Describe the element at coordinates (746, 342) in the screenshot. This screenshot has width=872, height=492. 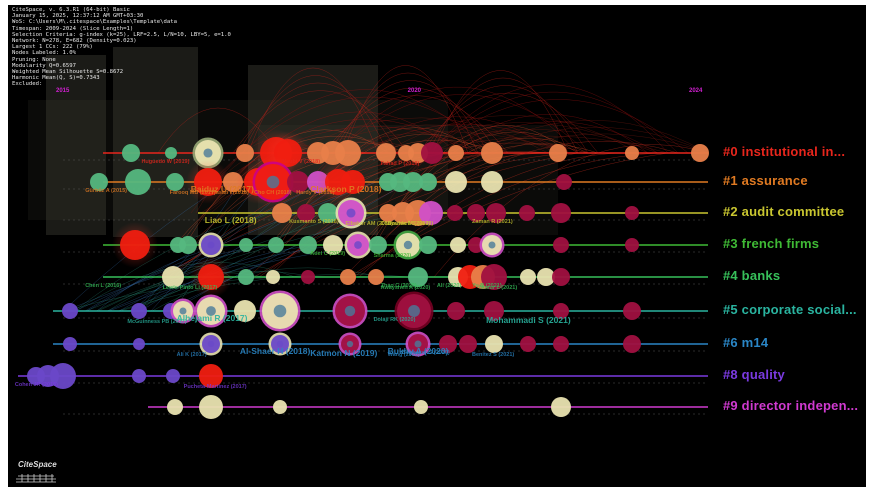
I see `cluster-label-6: #6 m14` at that location.